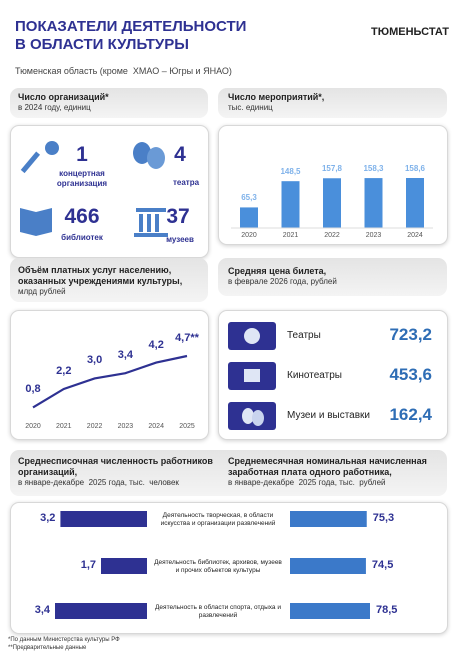  I want to click on ticket-price: 162,4, so click(410, 414).